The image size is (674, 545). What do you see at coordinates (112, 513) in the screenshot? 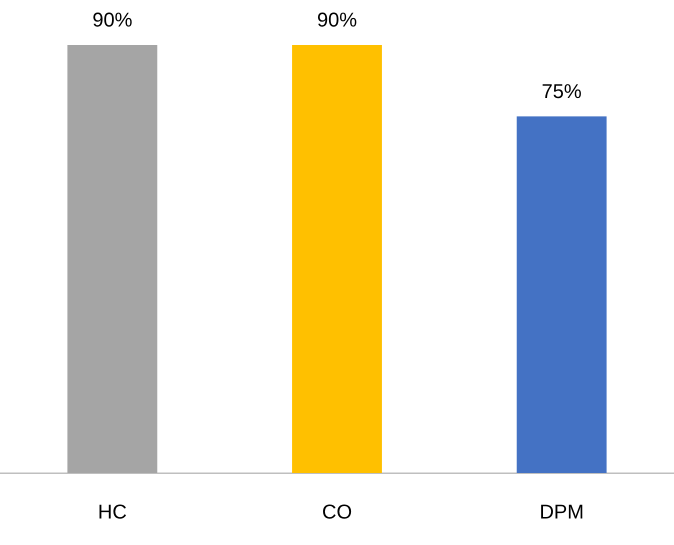
I see `x-tick-label: HC` at bounding box center [112, 513].